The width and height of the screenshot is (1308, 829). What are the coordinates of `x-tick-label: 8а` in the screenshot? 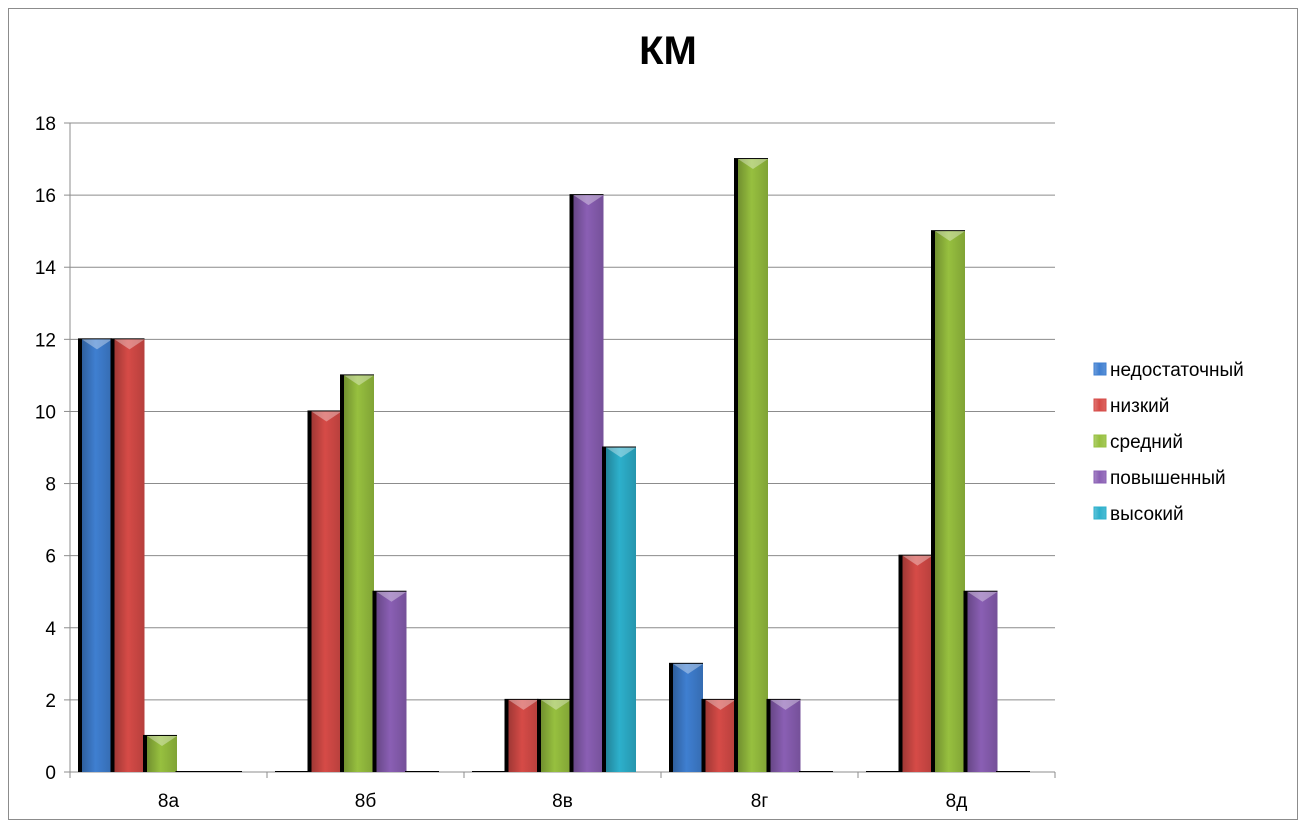 It's located at (169, 801).